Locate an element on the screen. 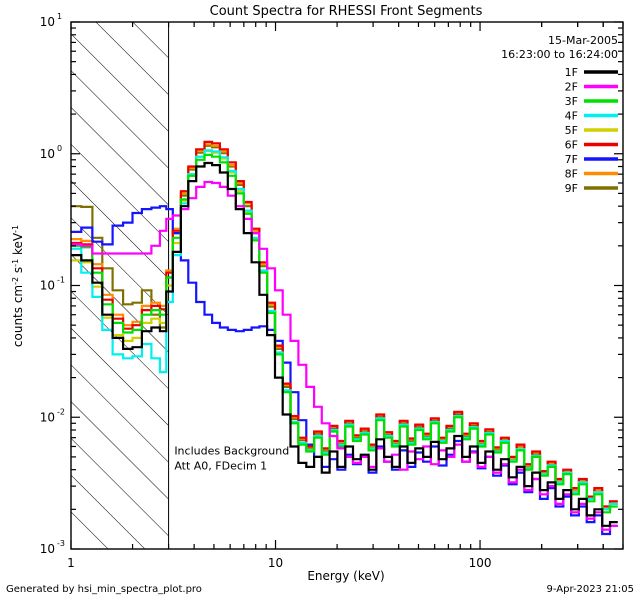 This screenshot has width=640, height=600. legend-label: 5F is located at coordinates (571, 130).